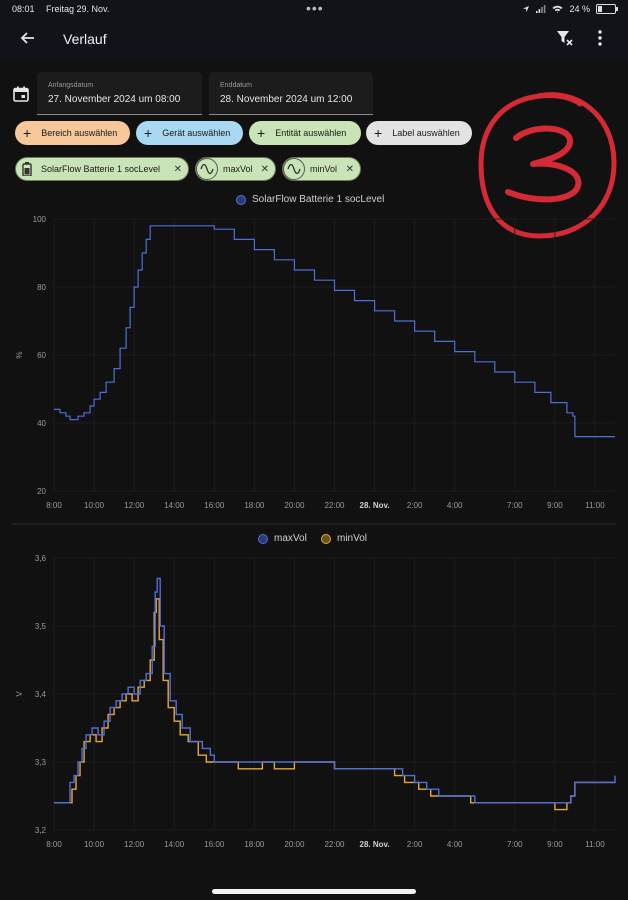 The image size is (628, 900). I want to click on filter-clear-icon, so click(565, 38).